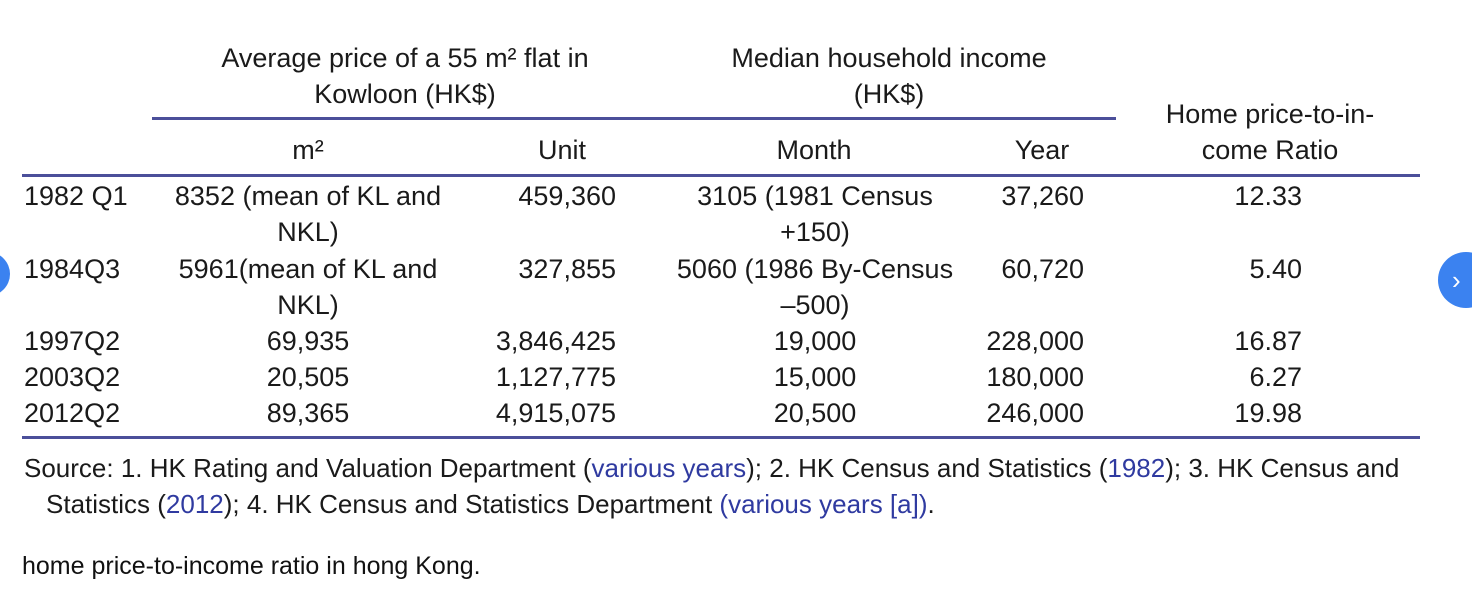 This screenshot has width=1472, height=614. Describe the element at coordinates (814, 150) in the screenshot. I see `subheader-month: Month` at that location.